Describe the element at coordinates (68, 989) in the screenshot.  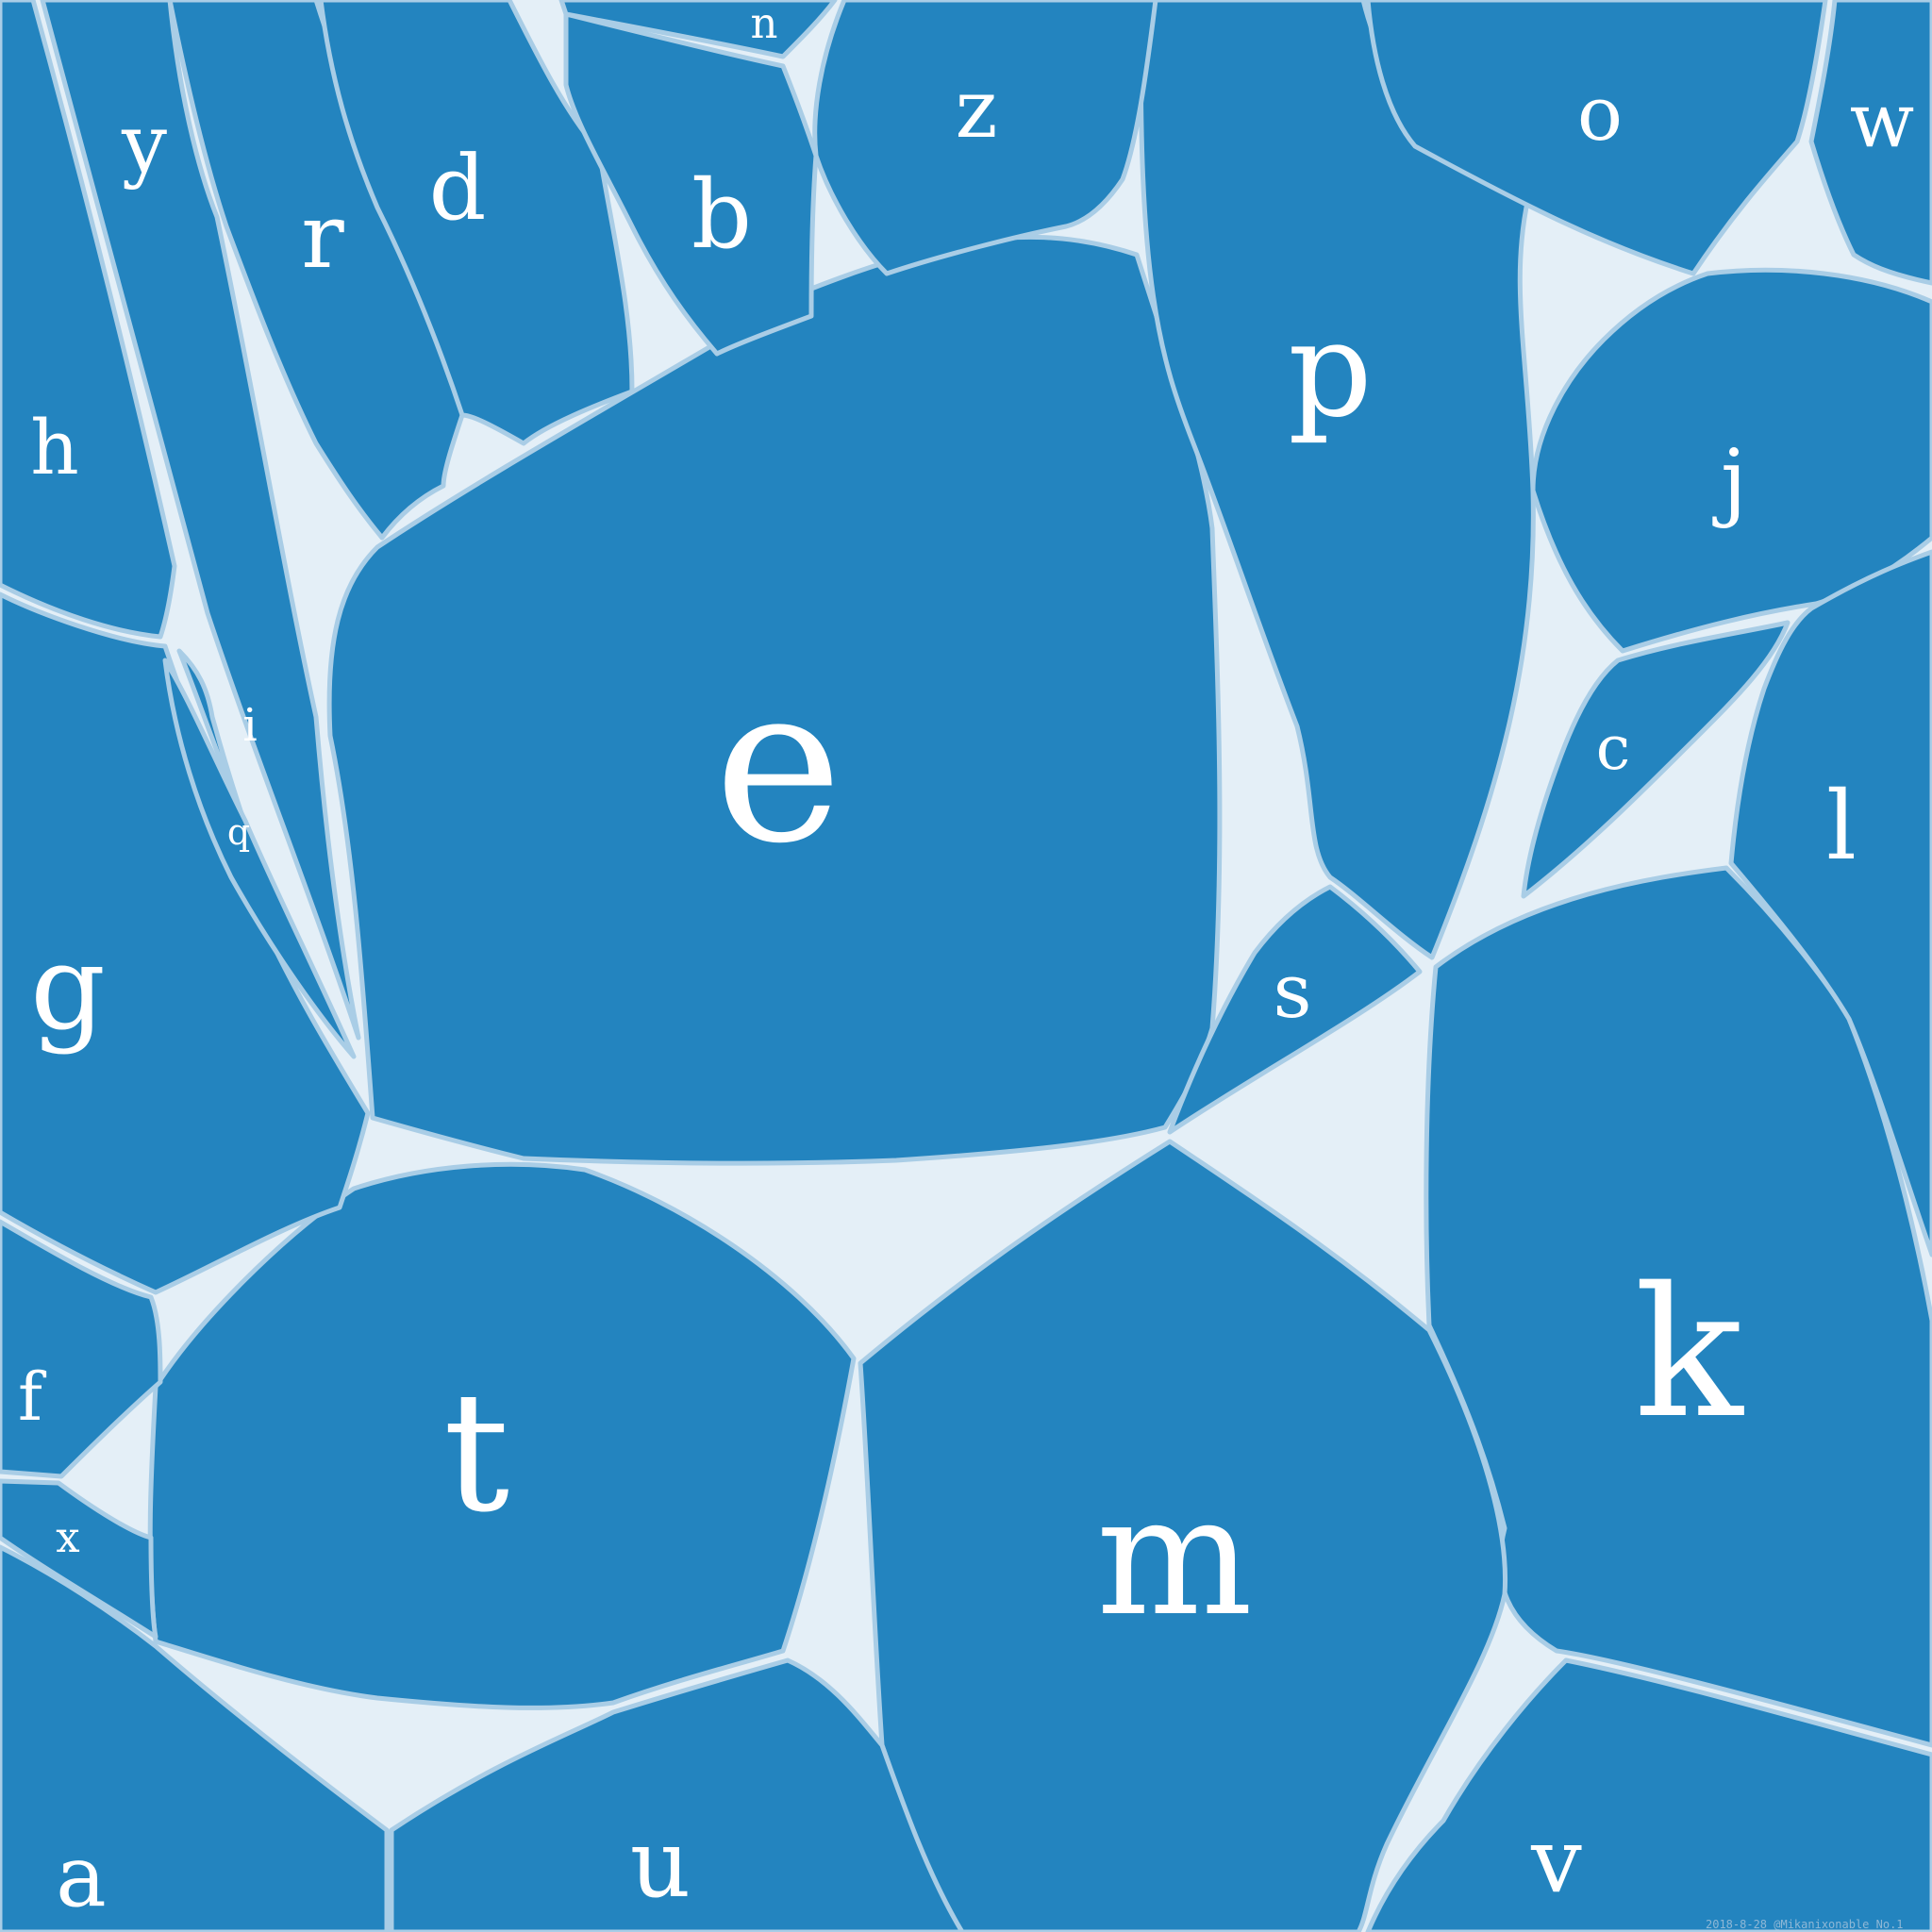
I see `label-g: g` at that location.